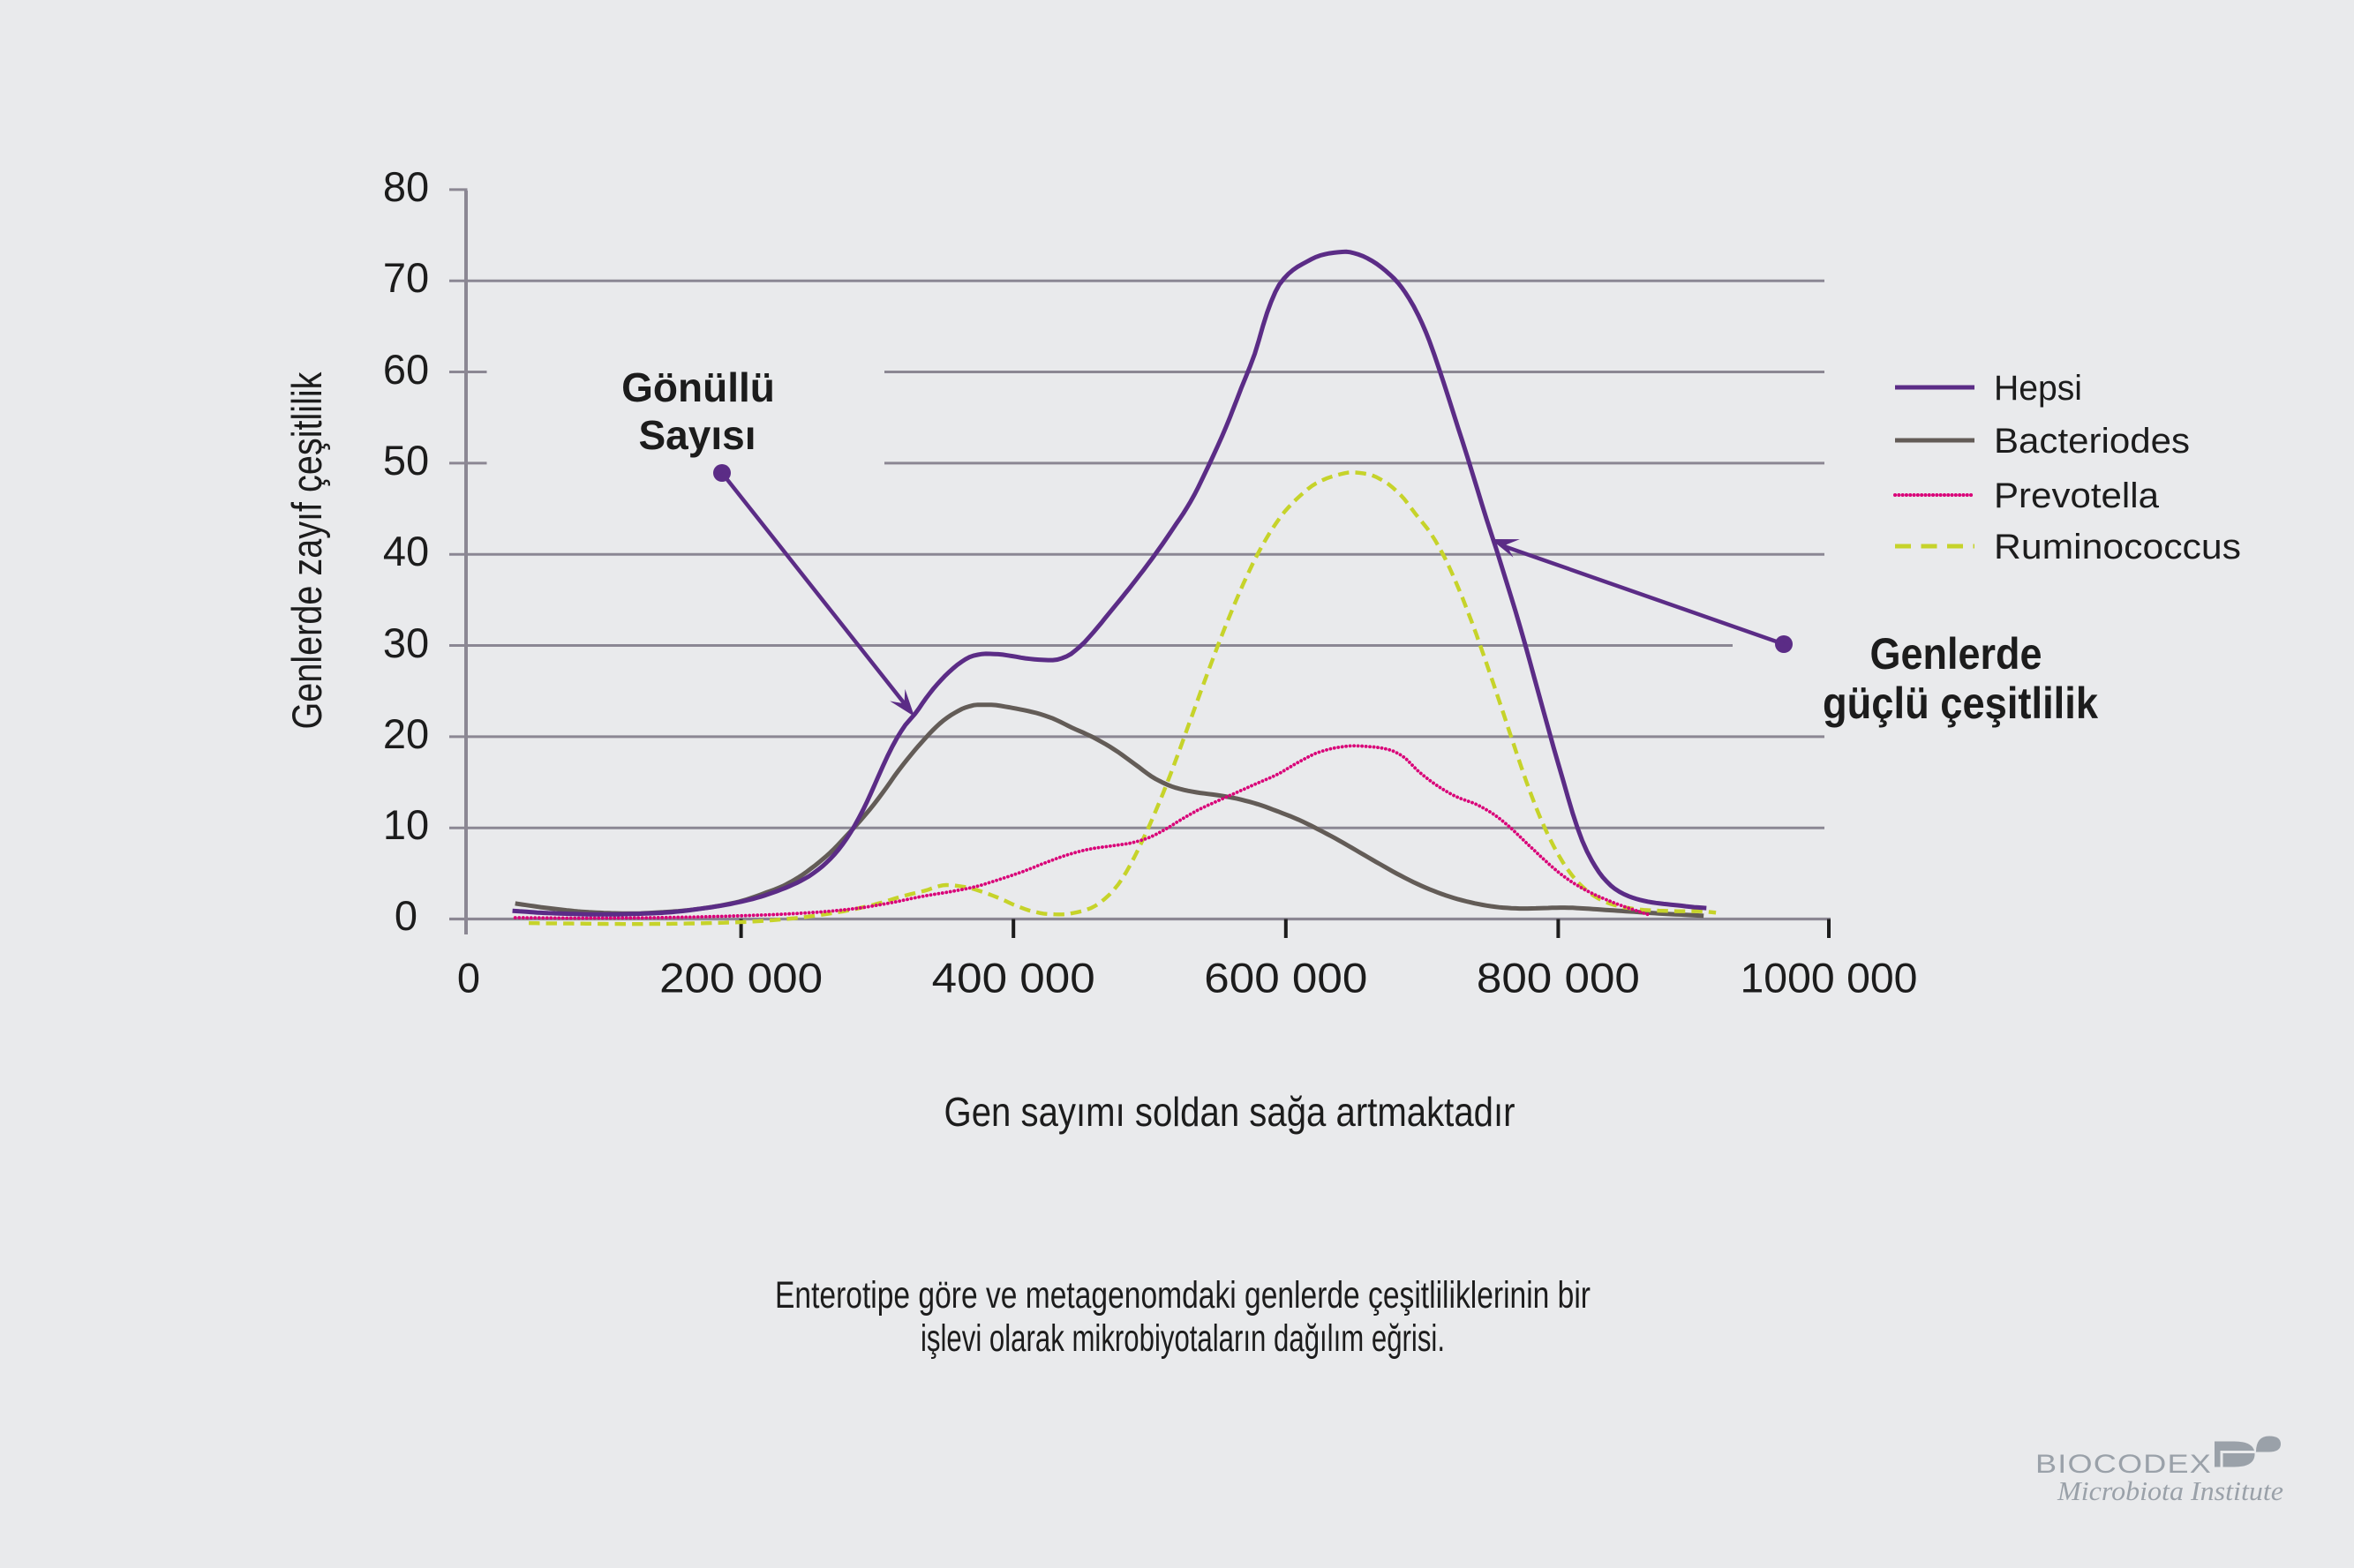  Describe the element at coordinates (406, 733) in the screenshot. I see `svg-text: 20` at that location.